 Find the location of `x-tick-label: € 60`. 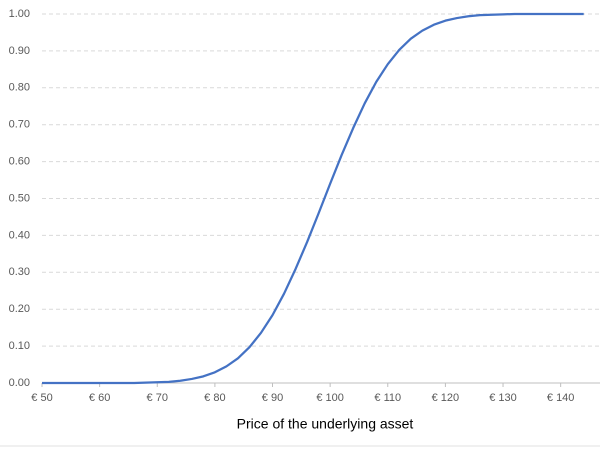

x-tick-label: € 60 is located at coordinates (99, 398).